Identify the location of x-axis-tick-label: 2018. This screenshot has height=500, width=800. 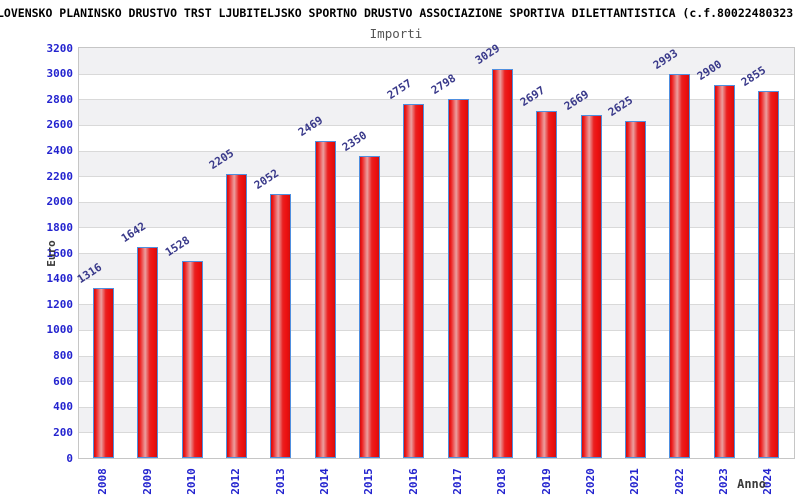
(501, 481).